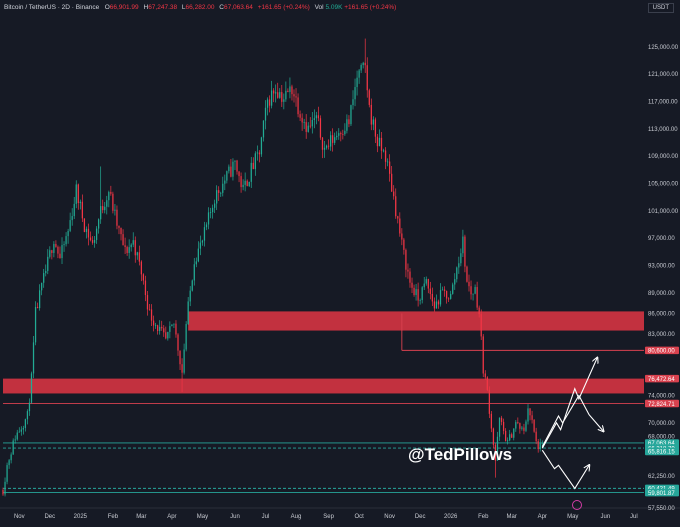 The image size is (680, 527). I want to click on x-tick-label: May, so click(202, 517).